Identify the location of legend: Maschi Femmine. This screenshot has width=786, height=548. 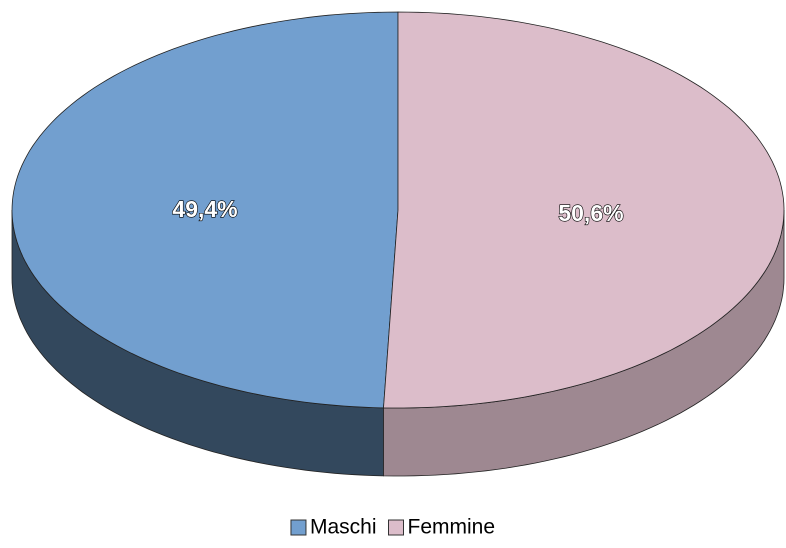
(393, 527).